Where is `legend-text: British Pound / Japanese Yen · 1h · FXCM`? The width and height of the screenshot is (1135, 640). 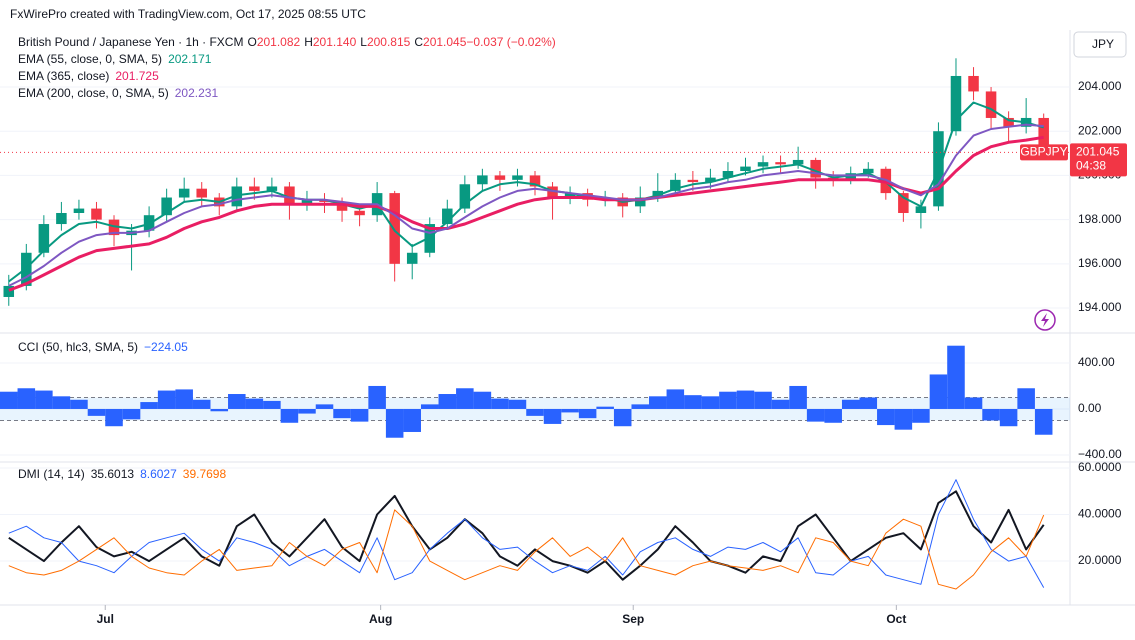 legend-text: British Pound / Japanese Yen · 1h · FXCM is located at coordinates (130, 42).